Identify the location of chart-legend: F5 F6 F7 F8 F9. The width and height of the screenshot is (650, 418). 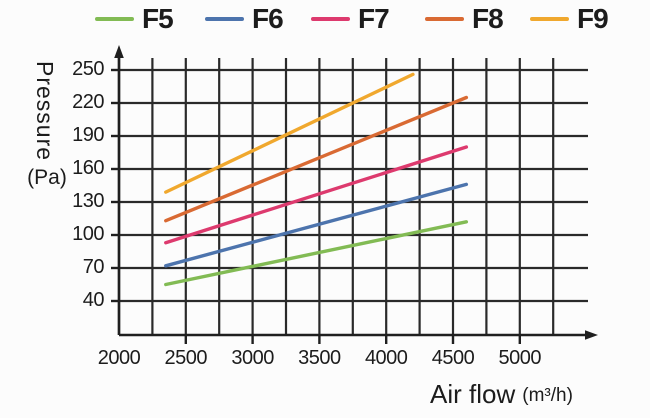
(325, 19).